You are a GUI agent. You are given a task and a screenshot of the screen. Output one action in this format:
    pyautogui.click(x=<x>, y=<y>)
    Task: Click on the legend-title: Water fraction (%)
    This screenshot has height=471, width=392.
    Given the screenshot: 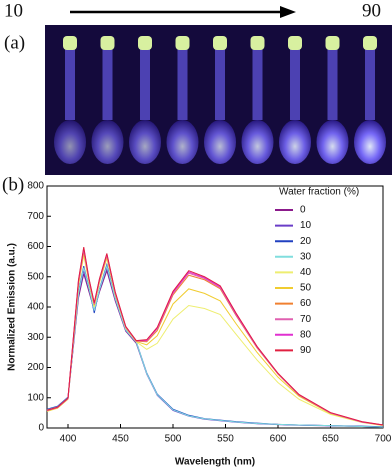 What is the action you would take?
    pyautogui.click(x=319, y=192)
    